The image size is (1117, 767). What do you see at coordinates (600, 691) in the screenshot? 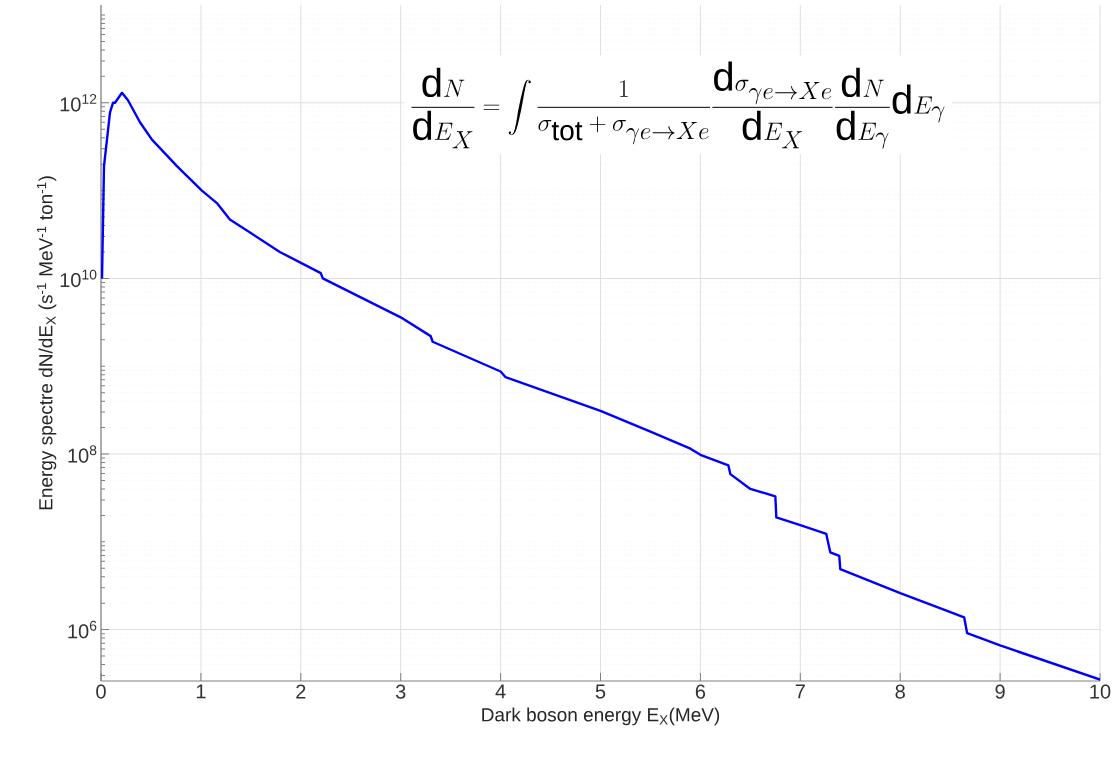
I see `x-tick-label: 5` at bounding box center [600, 691].